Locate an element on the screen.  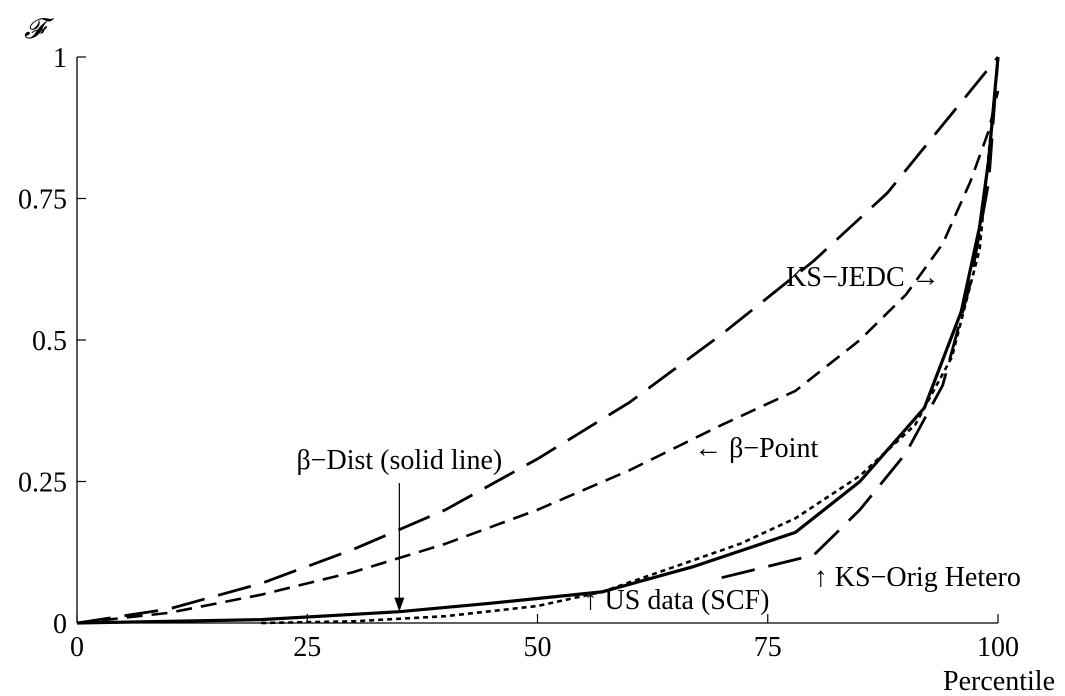
y-tick-label: 0 is located at coordinates (60, 624).